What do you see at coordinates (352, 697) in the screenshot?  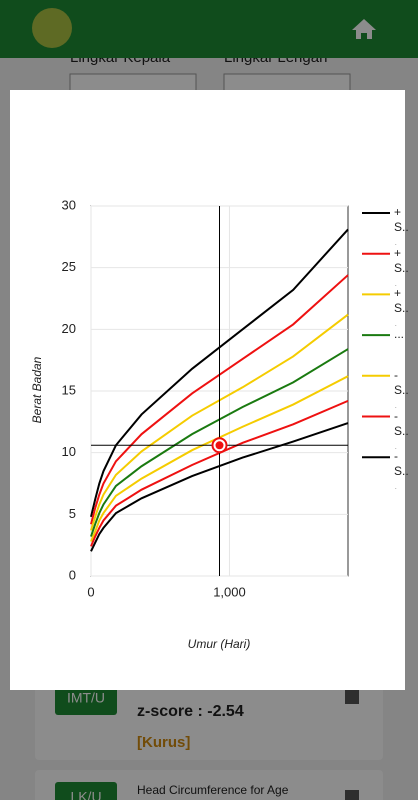 I see `chart-icon` at bounding box center [352, 697].